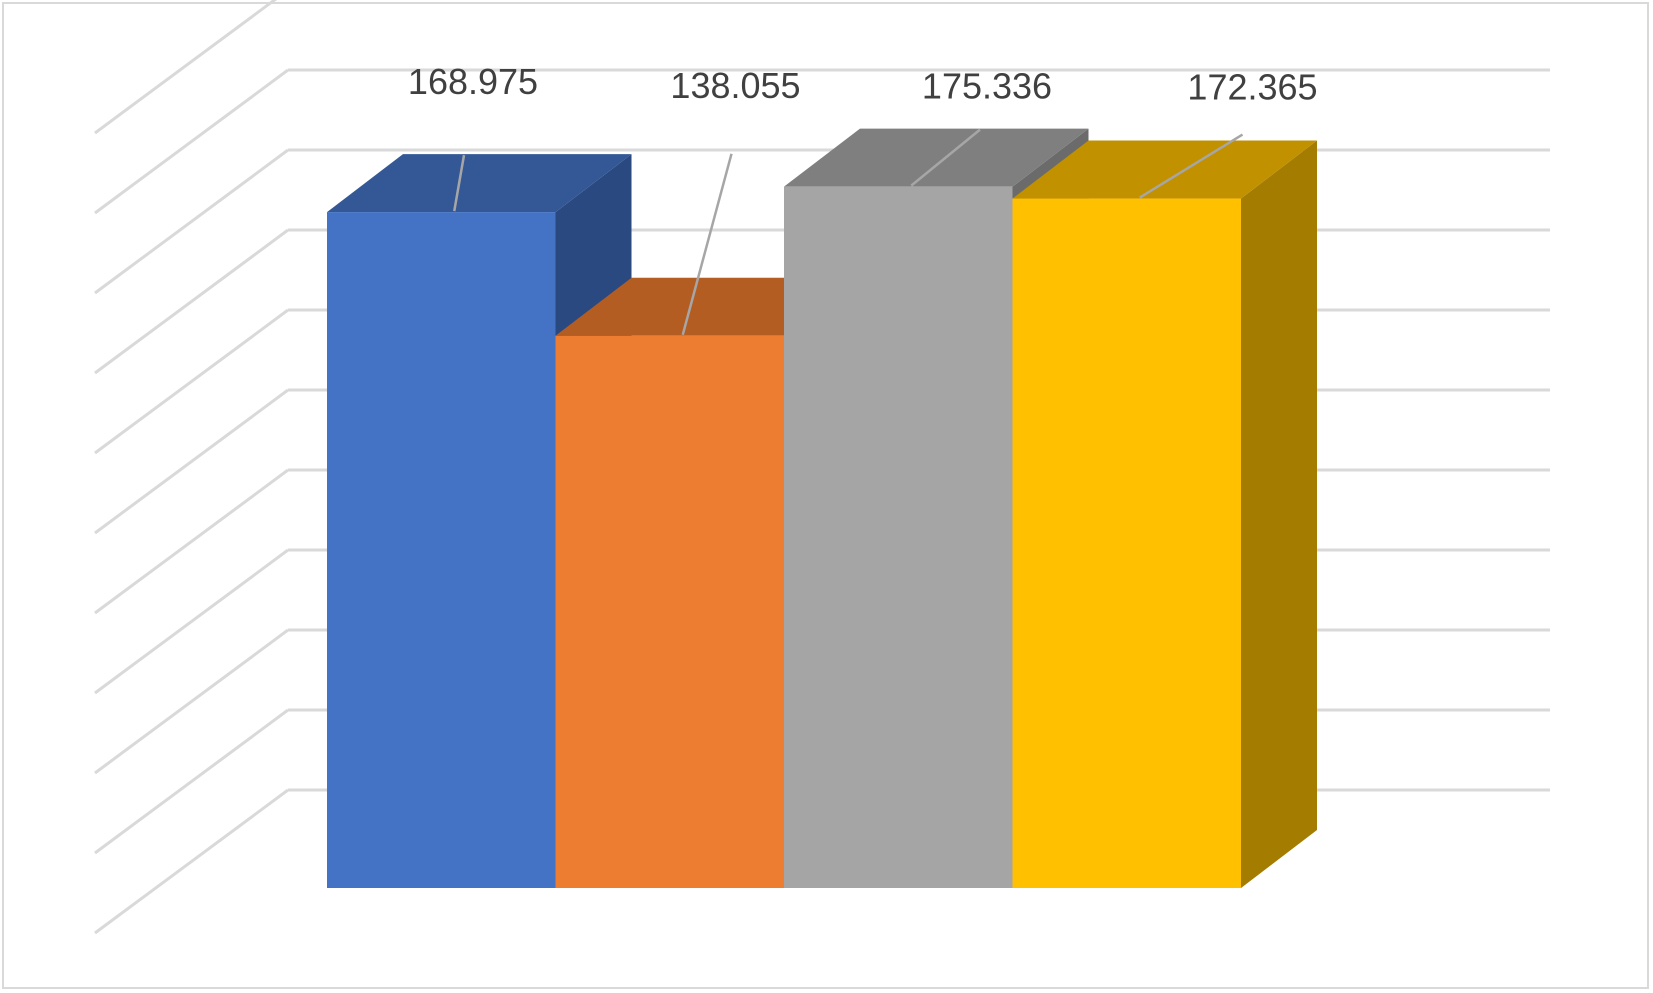  Describe the element at coordinates (863, 84) in the screenshot. I see `data-labels: 168.975 138.055 175.336 172.365` at that location.